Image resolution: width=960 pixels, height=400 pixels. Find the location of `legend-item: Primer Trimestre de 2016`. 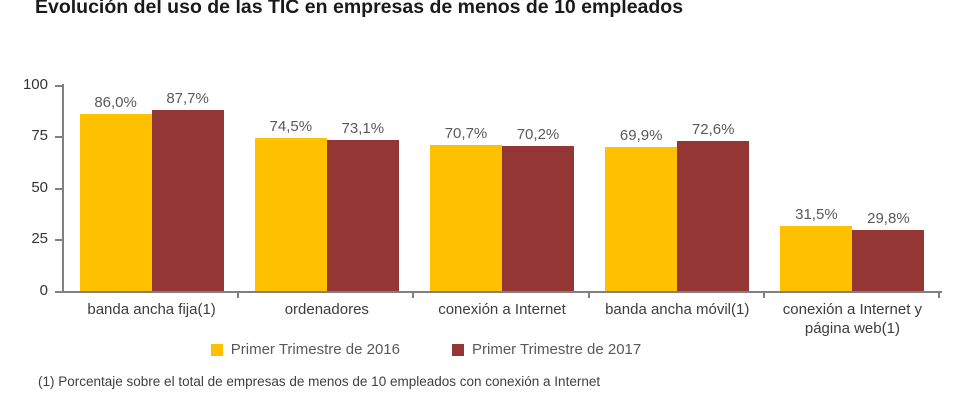

legend-item: Primer Trimestre de 2016 is located at coordinates (305, 349).